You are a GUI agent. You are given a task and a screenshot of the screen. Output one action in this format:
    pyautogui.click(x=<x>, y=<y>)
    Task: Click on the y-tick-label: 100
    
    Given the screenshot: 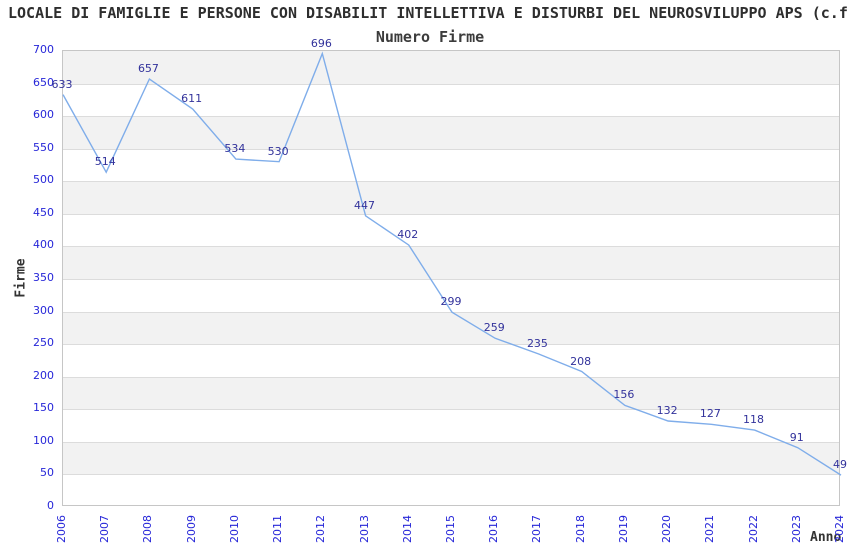 What is the action you would take?
    pyautogui.click(x=43, y=440)
    